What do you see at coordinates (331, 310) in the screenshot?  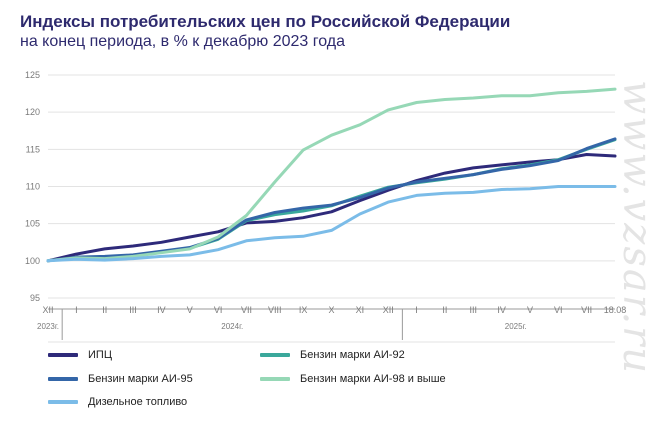 I see `x-tick-label: X` at bounding box center [331, 310].